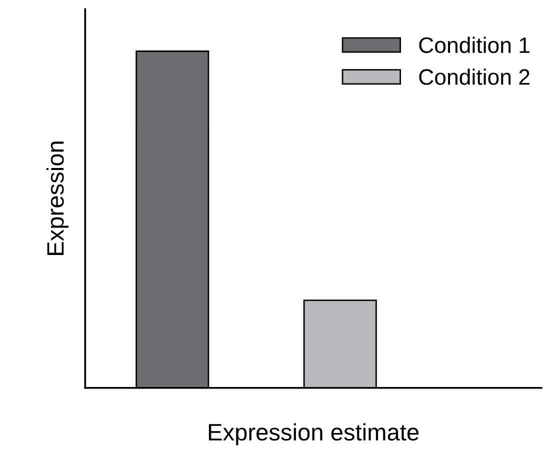 Image resolution: width=553 pixels, height=459 pixels. I want to click on x-axis-title: Expression estimate, so click(313, 434).